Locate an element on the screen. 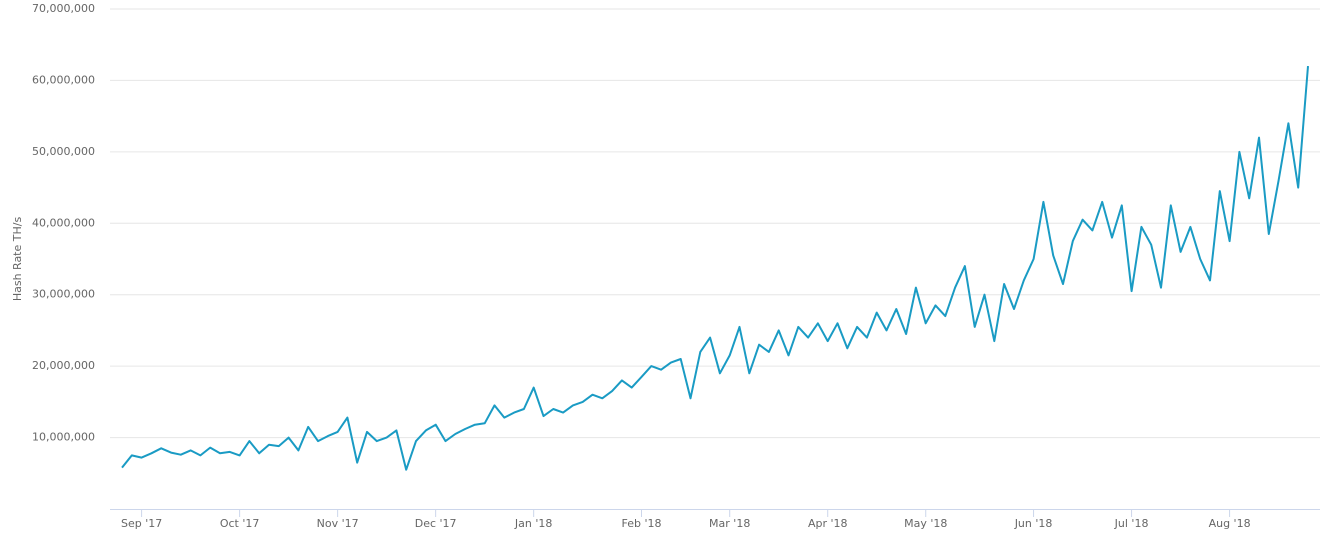 The image size is (1331, 539). x-tick-label: Apr '18 is located at coordinates (828, 523).